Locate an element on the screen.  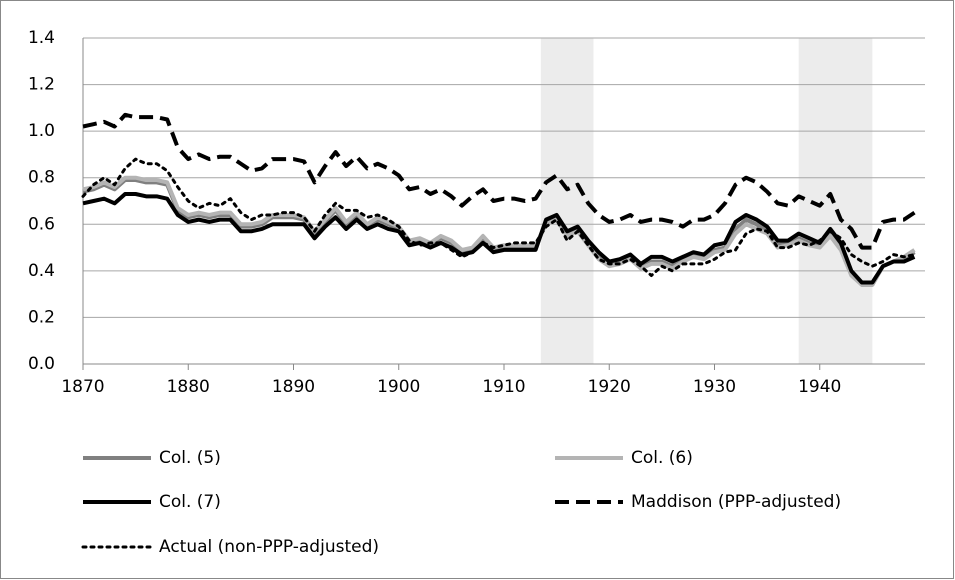
x-tick-label: 1940 is located at coordinates (819, 387).